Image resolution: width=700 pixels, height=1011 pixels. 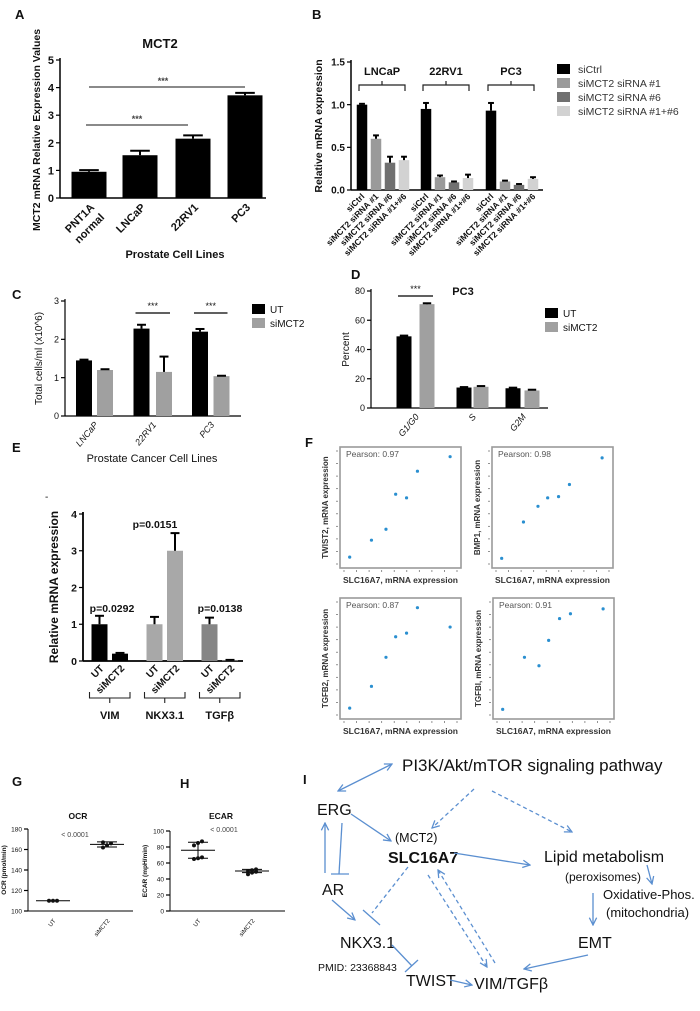 I want to click on x-axis-label: SLC16A7, mRNA expression, so click(x=553, y=731).